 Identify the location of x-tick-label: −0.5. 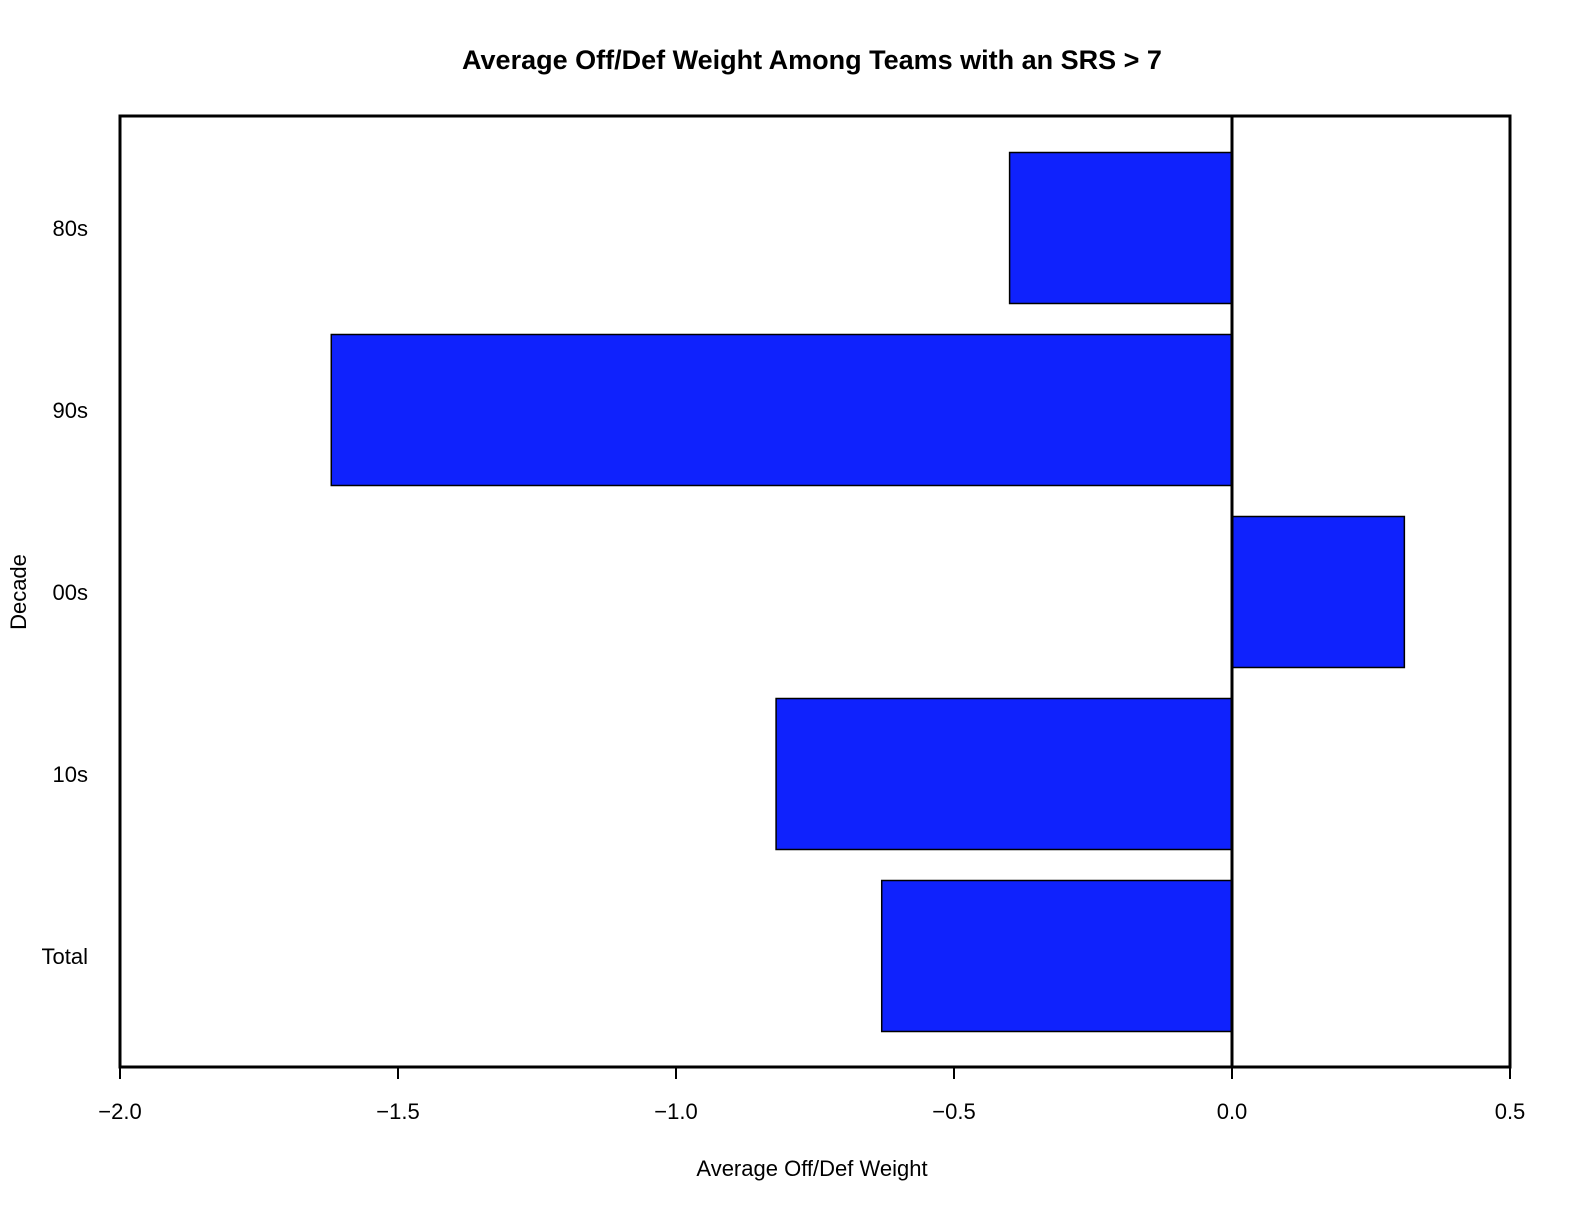
(953, 1111).